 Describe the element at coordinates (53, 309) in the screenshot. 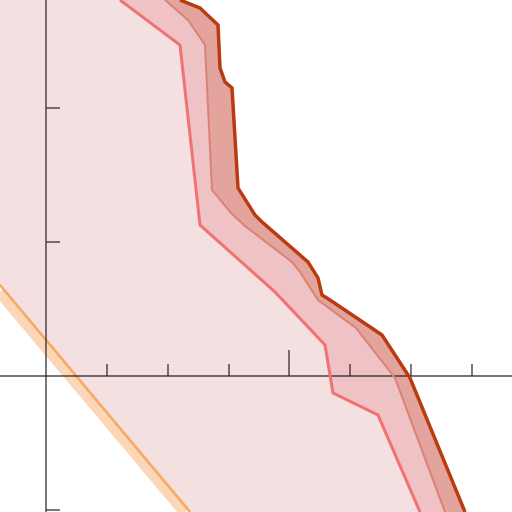

I see `y-ticks` at that location.